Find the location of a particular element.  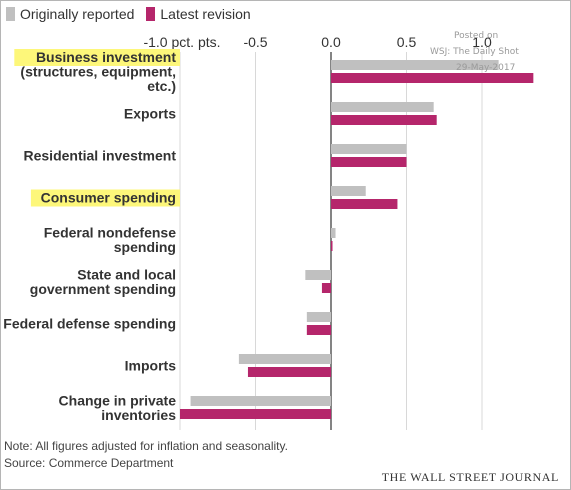

category-label-5-line-0: State and local is located at coordinates (126, 274).